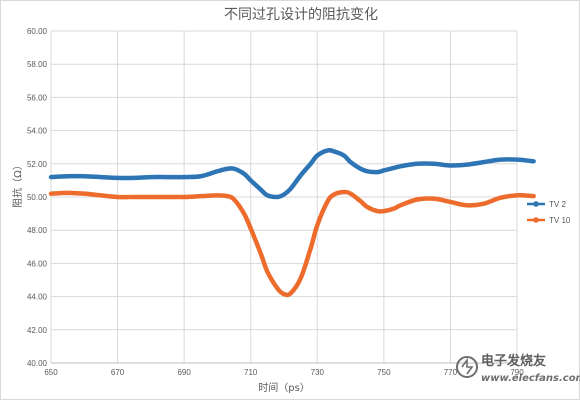 The width and height of the screenshot is (580, 401). What do you see at coordinates (17, 184) in the screenshot?
I see `y-axis-label: 阻抗（Ω）` at bounding box center [17, 184].